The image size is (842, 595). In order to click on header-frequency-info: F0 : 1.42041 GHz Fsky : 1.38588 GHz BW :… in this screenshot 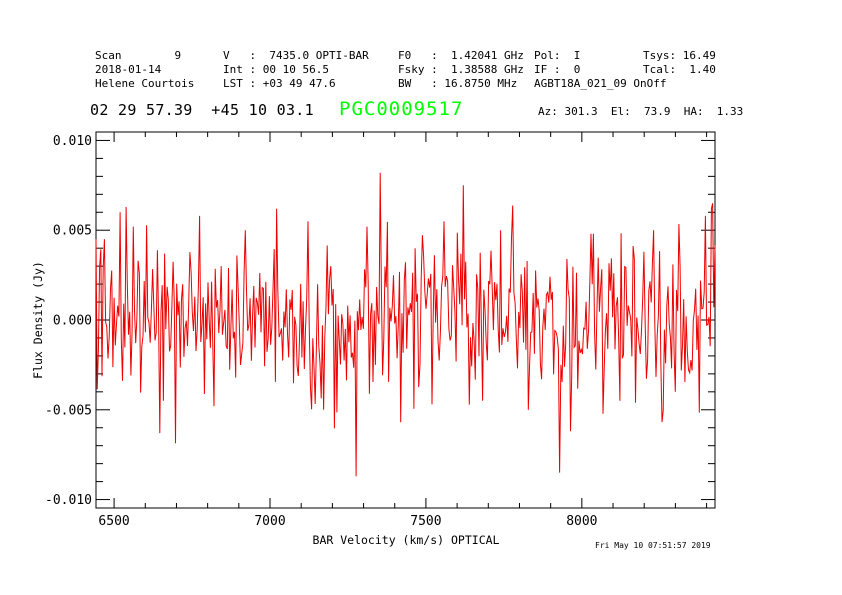, I will do `click(461, 69)`.